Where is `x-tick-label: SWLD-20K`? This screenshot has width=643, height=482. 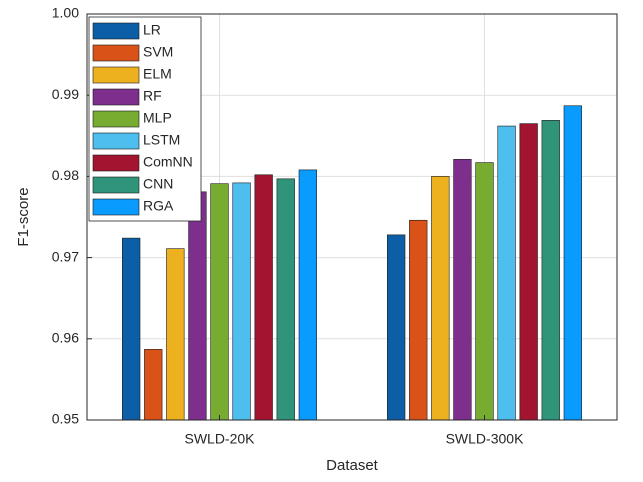
x-tick-label: SWLD-20K is located at coordinates (219, 439).